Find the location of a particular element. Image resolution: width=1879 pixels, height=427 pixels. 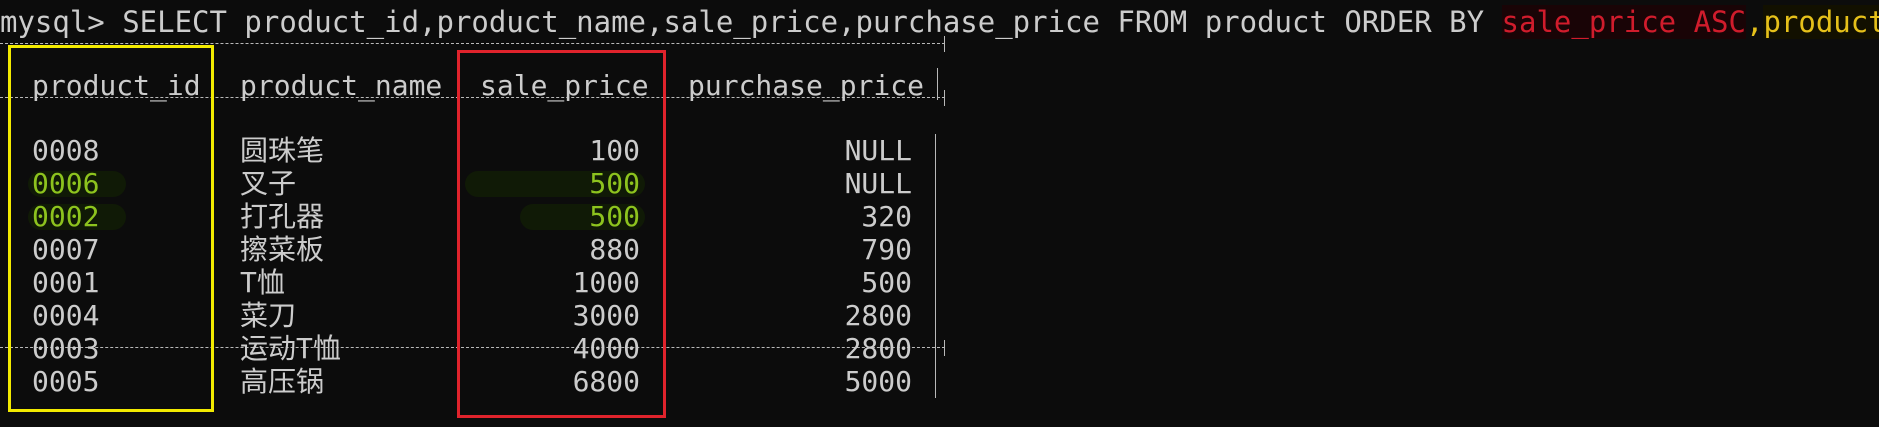

cell-product-name: 圆珠笔 is located at coordinates (282, 150).